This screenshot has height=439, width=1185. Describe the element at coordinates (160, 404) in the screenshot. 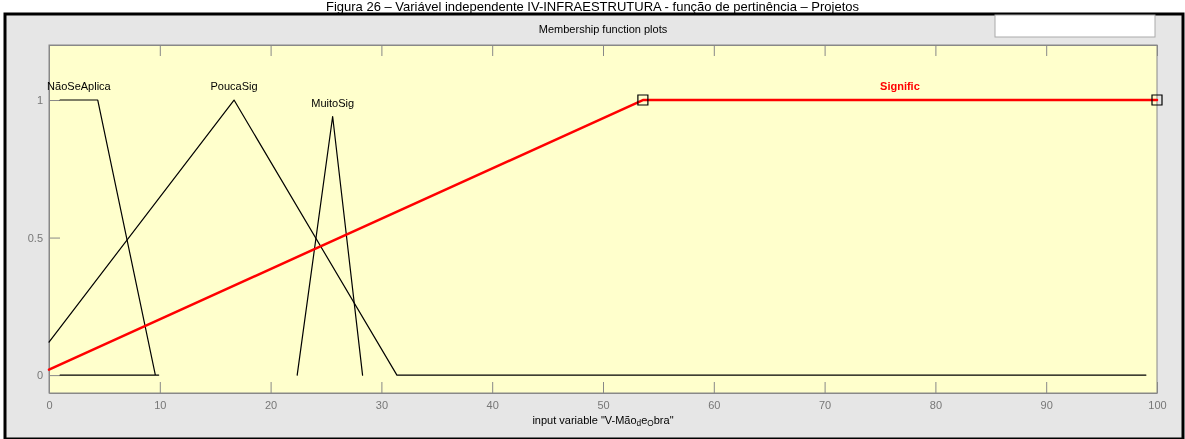

I see `x-tick-label: 10` at that location.